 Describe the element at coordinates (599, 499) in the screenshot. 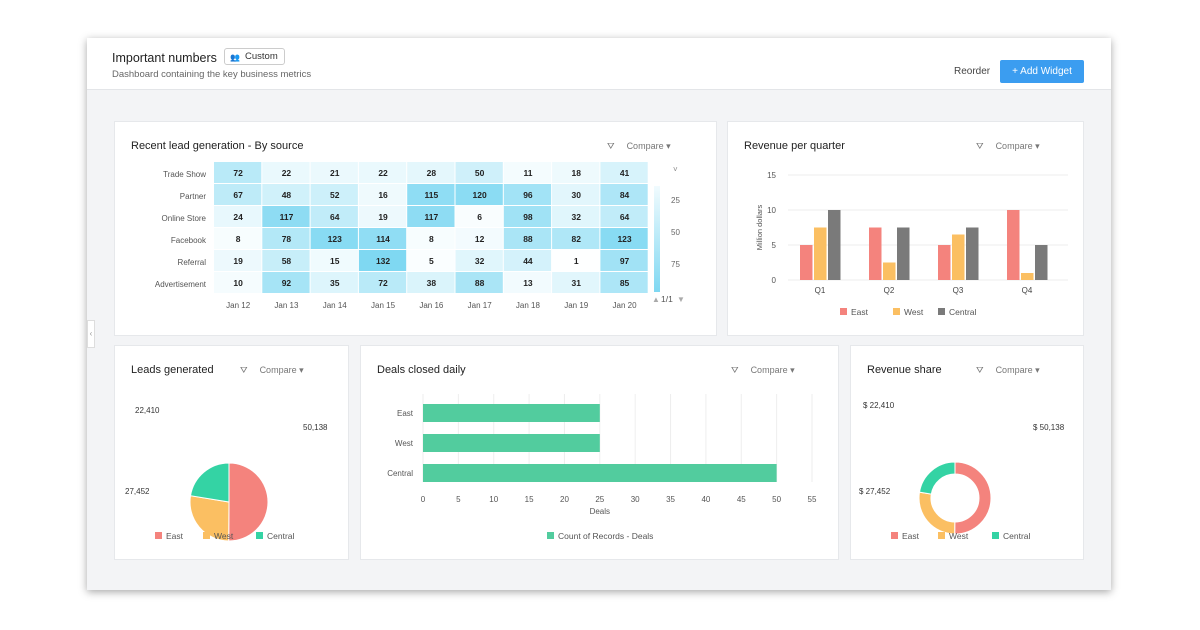

I see `x-tick: 25` at that location.